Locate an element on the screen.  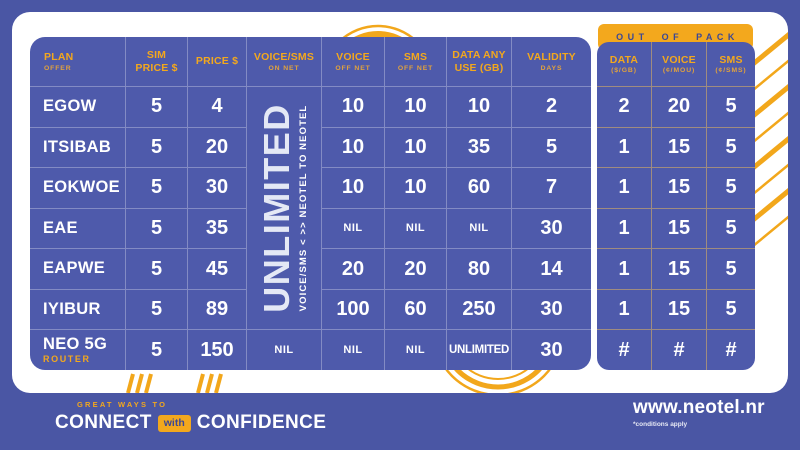
price-cell: 20 is located at coordinates (216, 147).